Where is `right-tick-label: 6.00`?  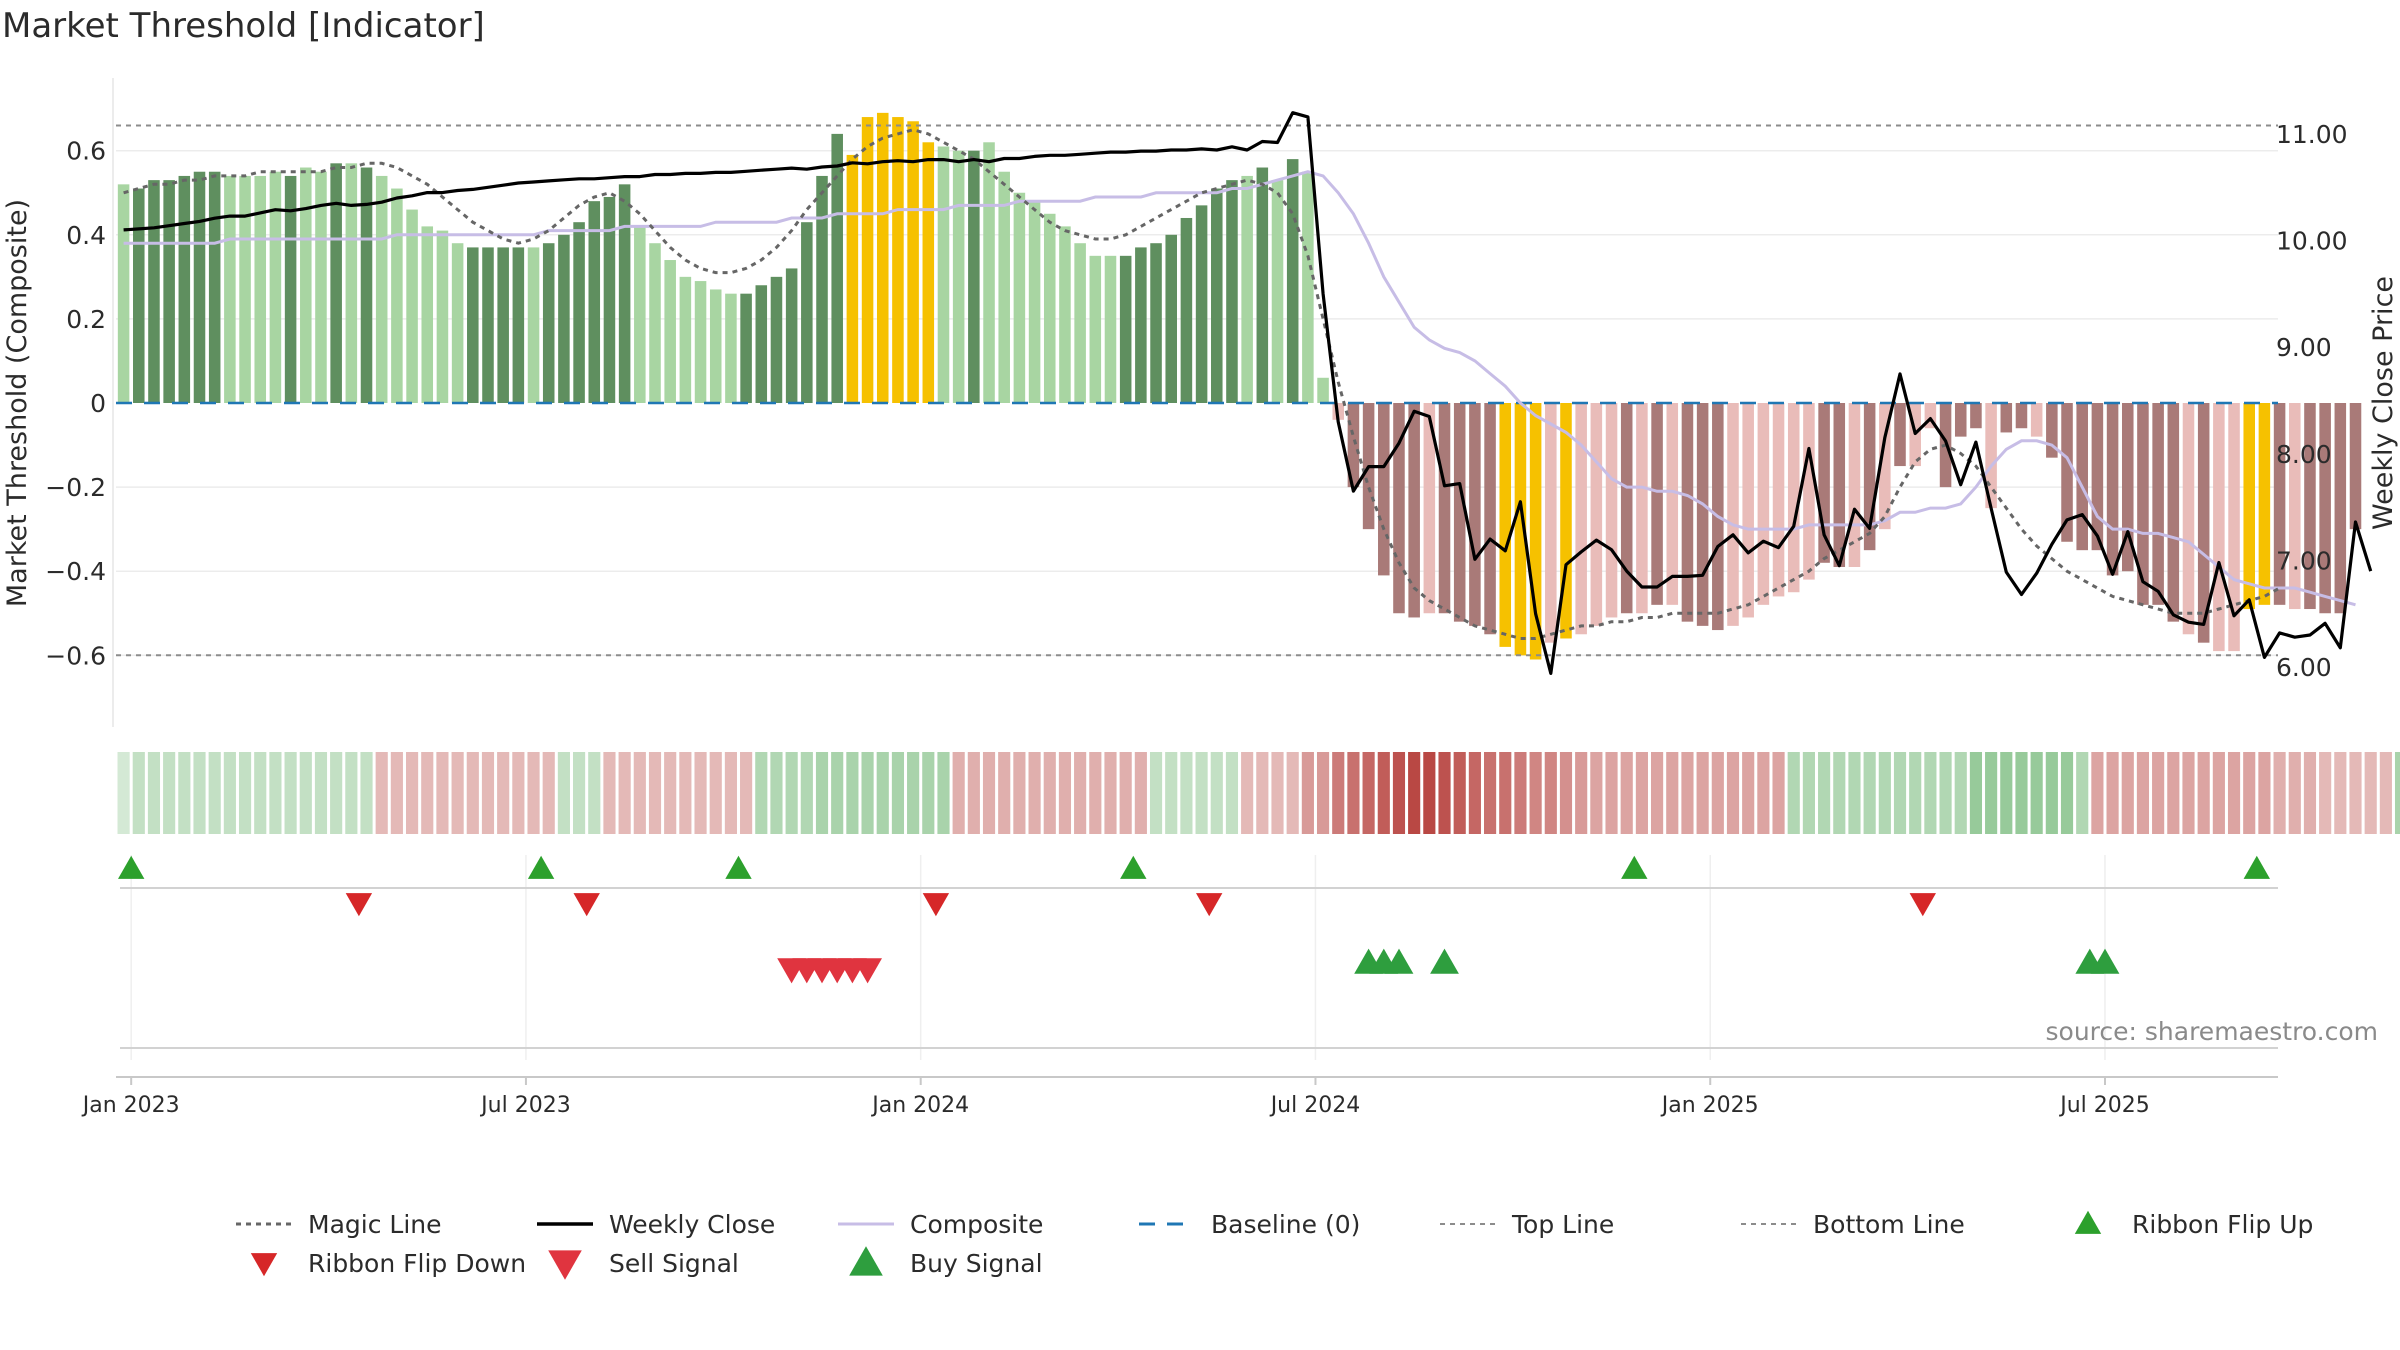
right-tick-label: 6.00 is located at coordinates (2304, 667).